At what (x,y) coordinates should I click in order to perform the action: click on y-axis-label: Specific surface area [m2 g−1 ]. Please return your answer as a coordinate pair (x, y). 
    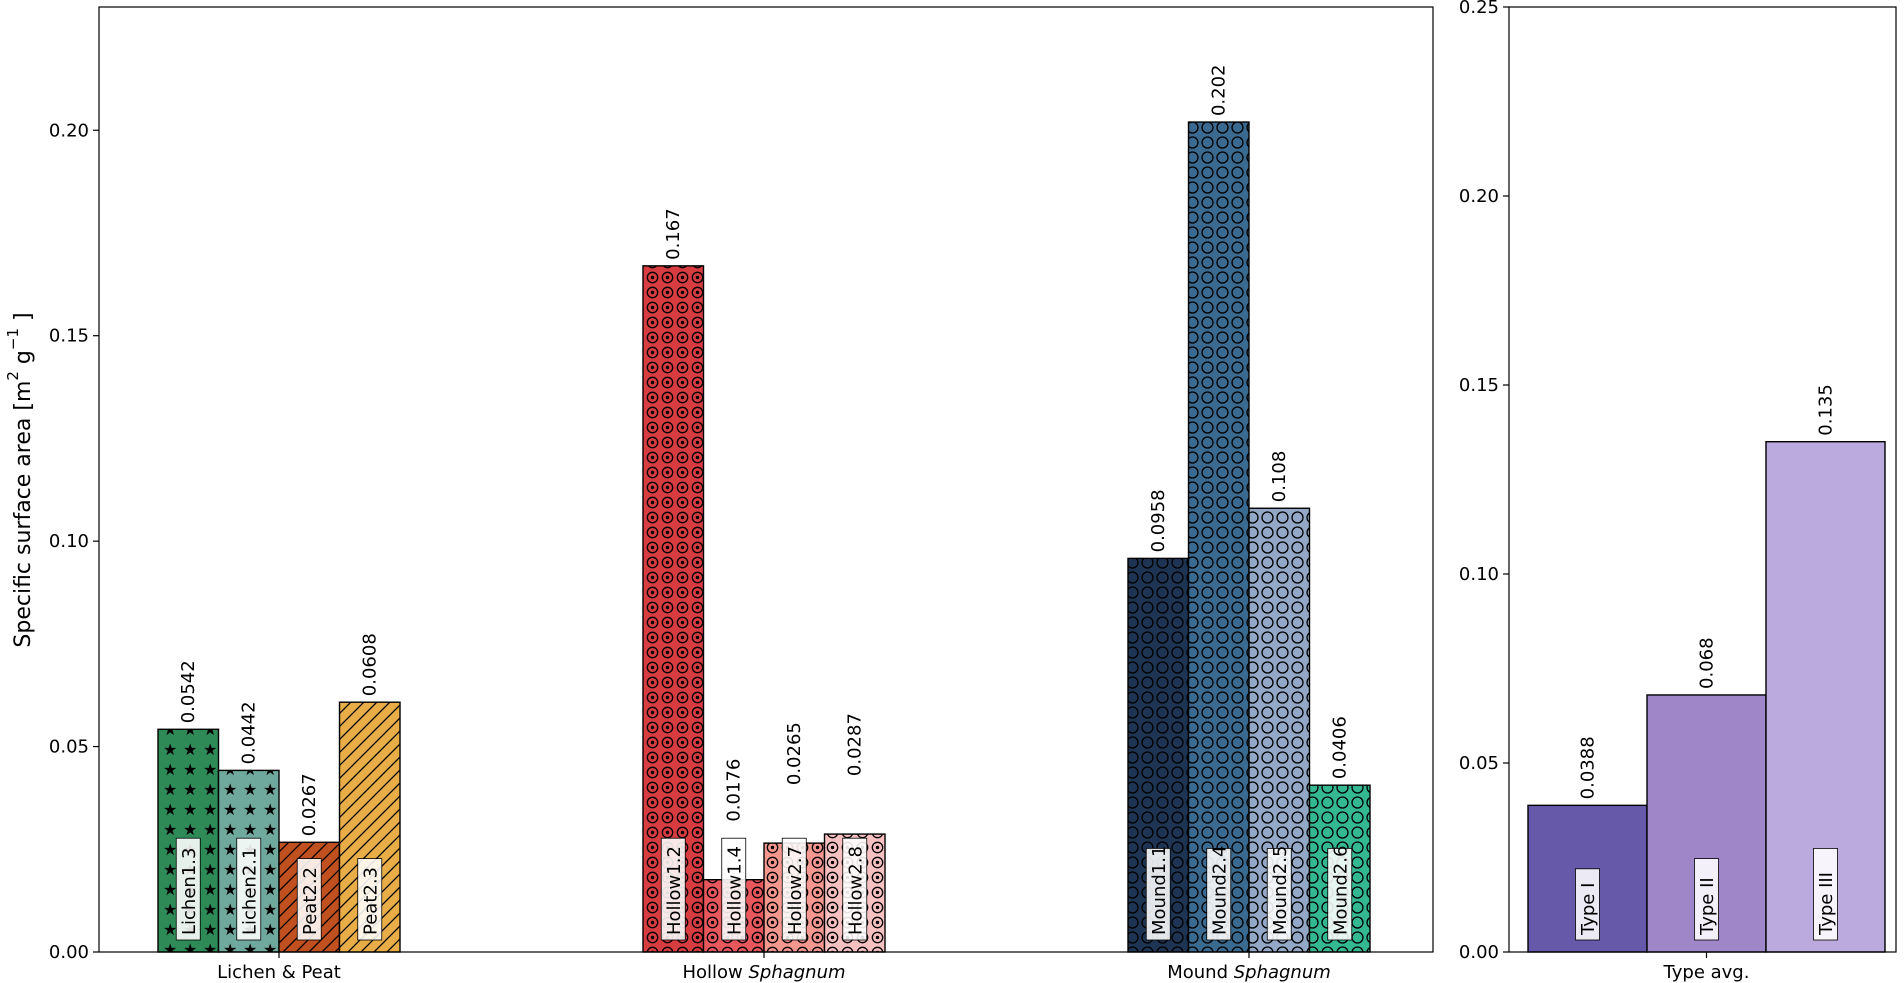
    Looking at the image, I should click on (20, 479).